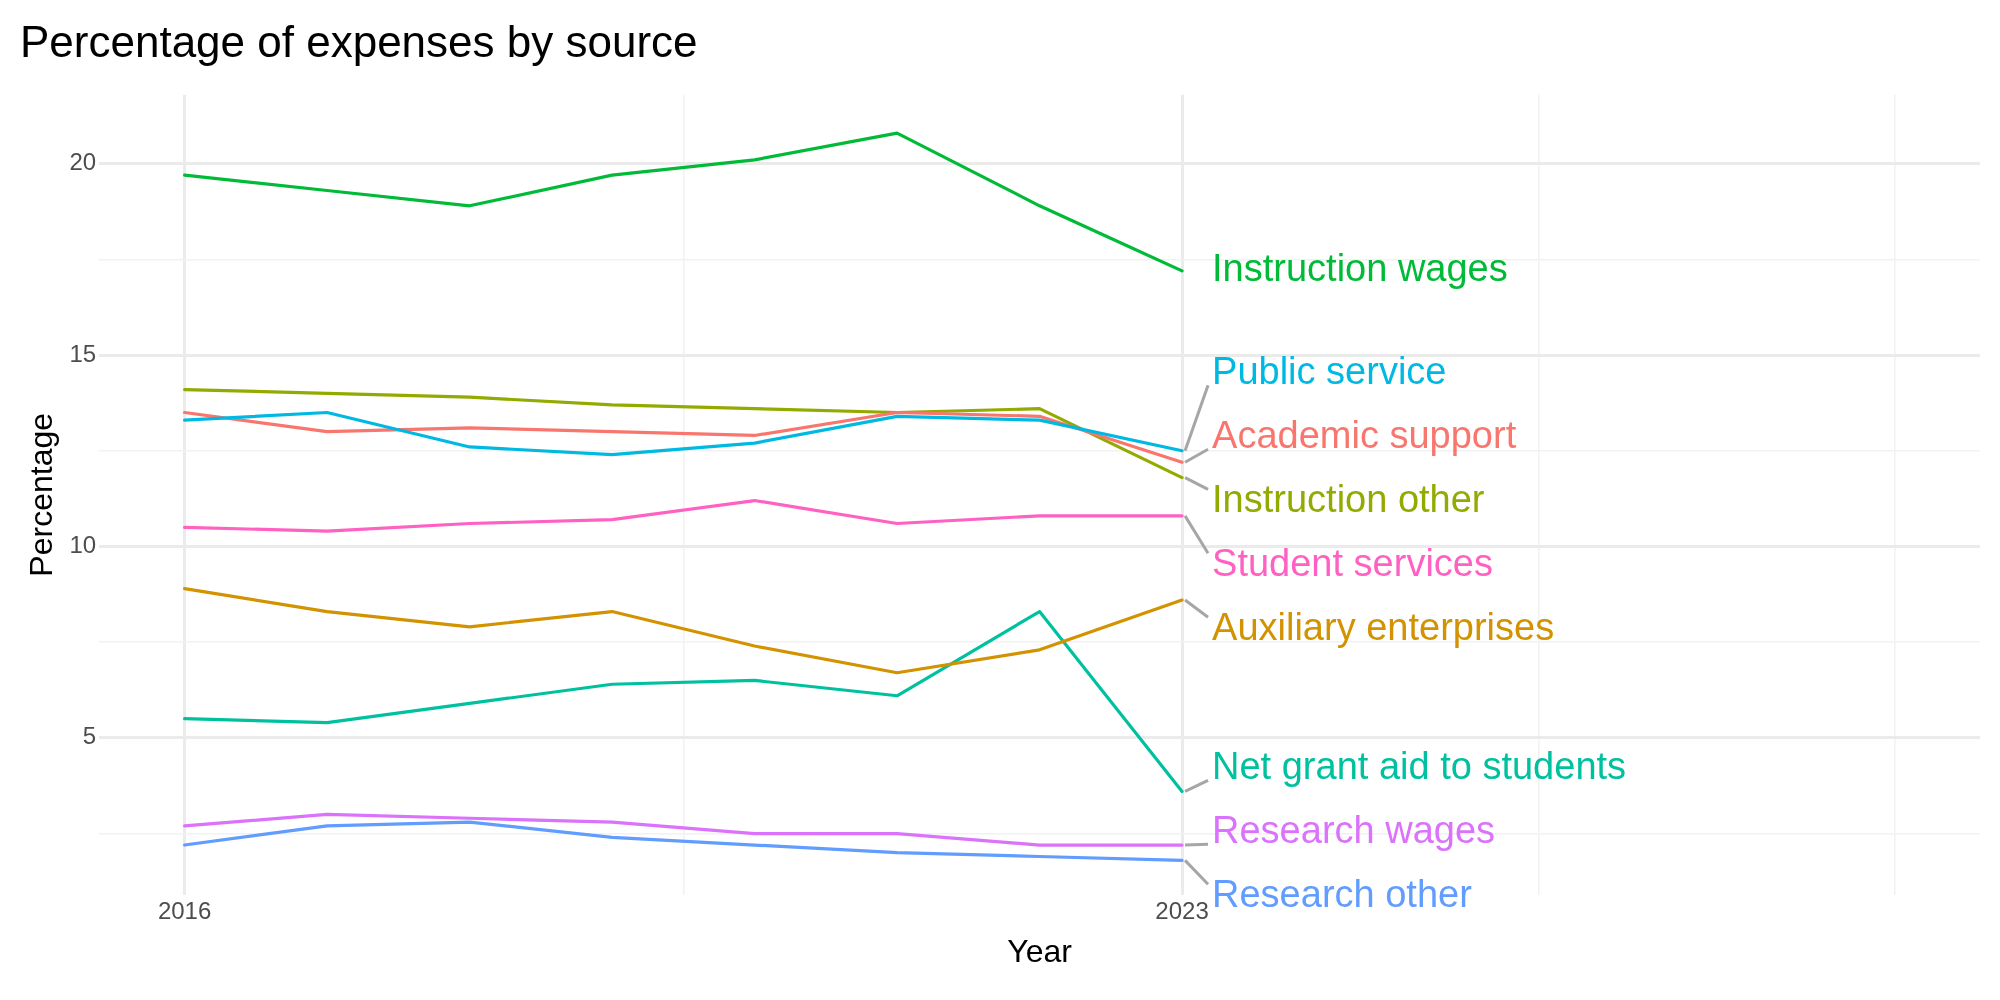 This screenshot has width=2000, height=1000. Describe the element at coordinates (83, 353) in the screenshot. I see `y-tick-label: 15` at that location.